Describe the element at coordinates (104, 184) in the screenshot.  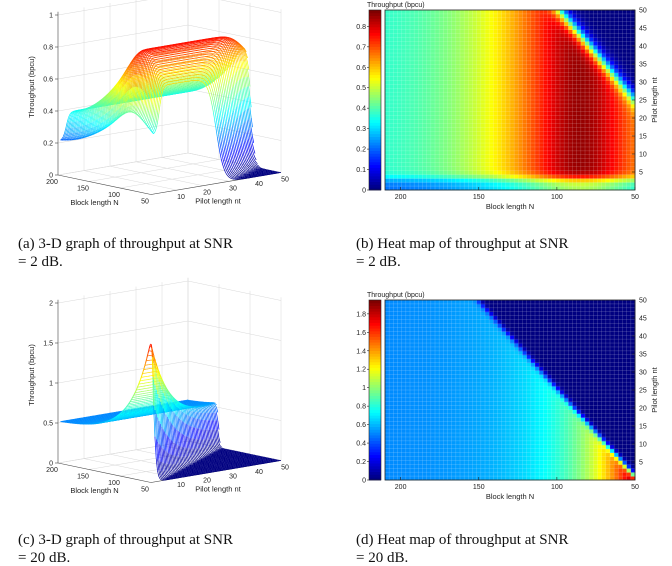
I see `axis-line` at that location.